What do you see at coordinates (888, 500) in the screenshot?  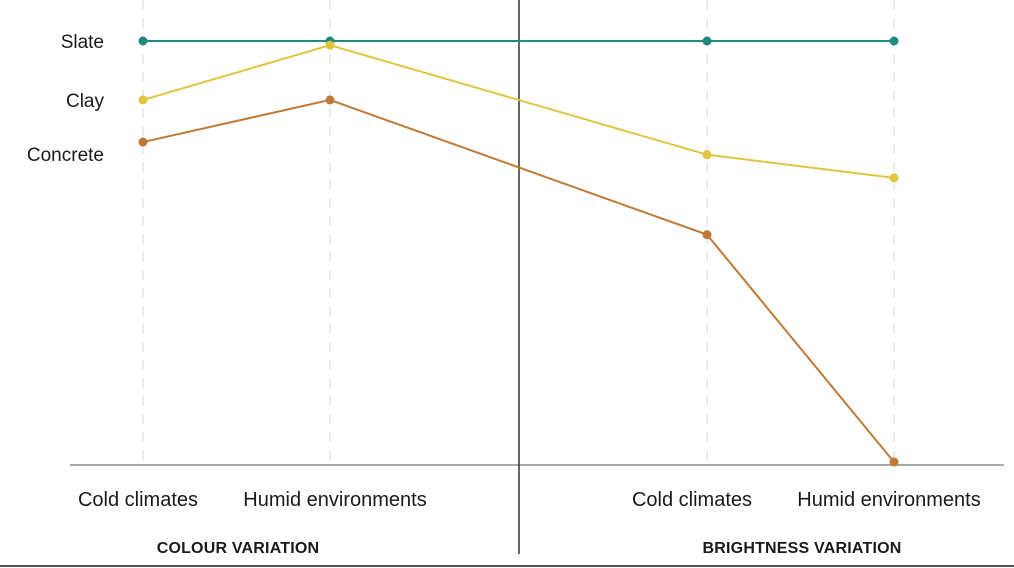 I see `tick-label-4: Humid environments` at bounding box center [888, 500].